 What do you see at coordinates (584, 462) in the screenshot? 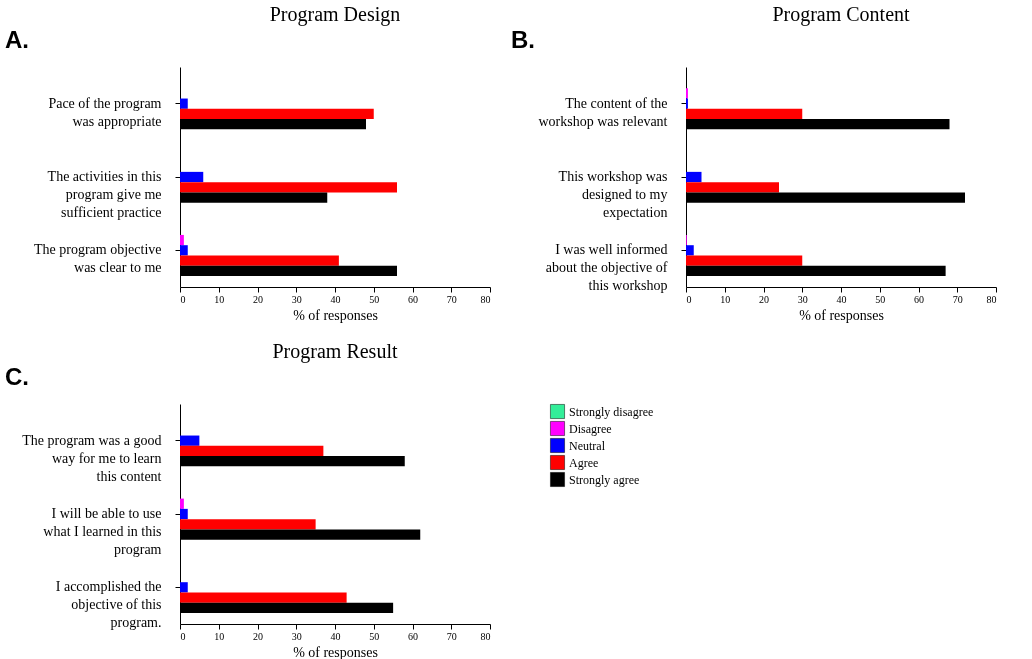
I see `legend-label: Agree` at bounding box center [584, 462].